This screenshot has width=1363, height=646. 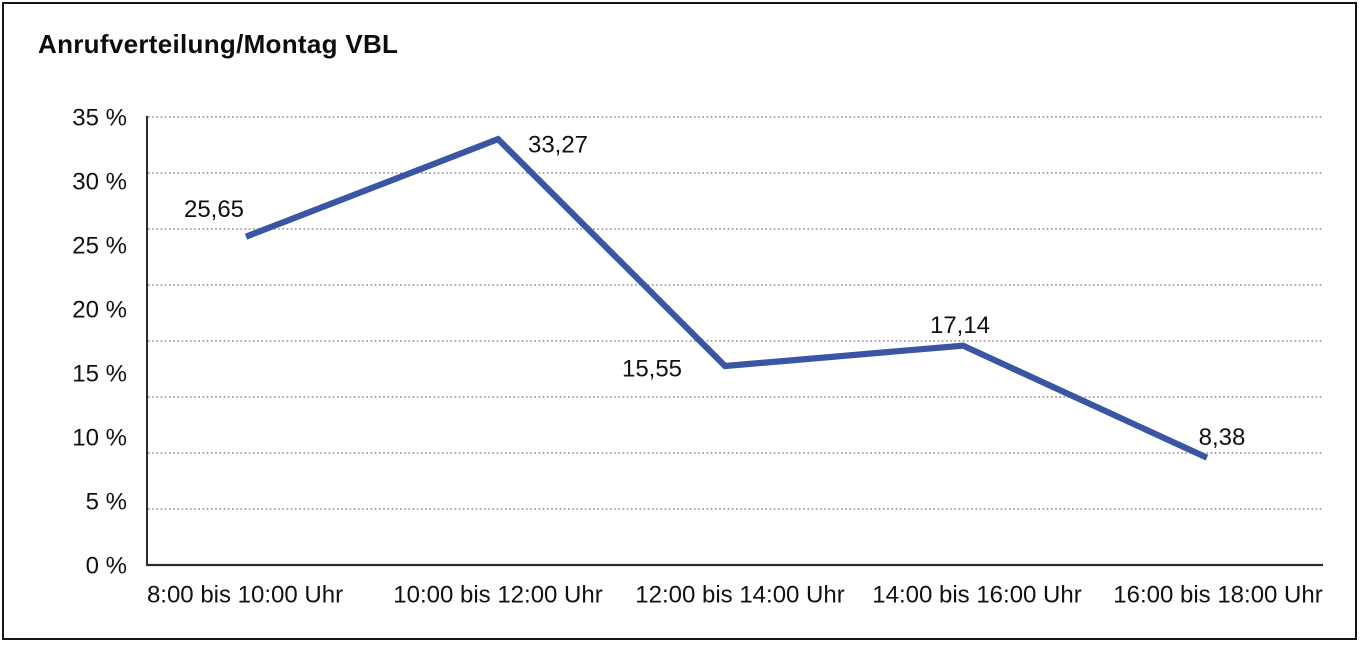 What do you see at coordinates (1217, 595) in the screenshot?
I see `x-category-label: 16:00 bis 18:00 Uhr` at bounding box center [1217, 595].